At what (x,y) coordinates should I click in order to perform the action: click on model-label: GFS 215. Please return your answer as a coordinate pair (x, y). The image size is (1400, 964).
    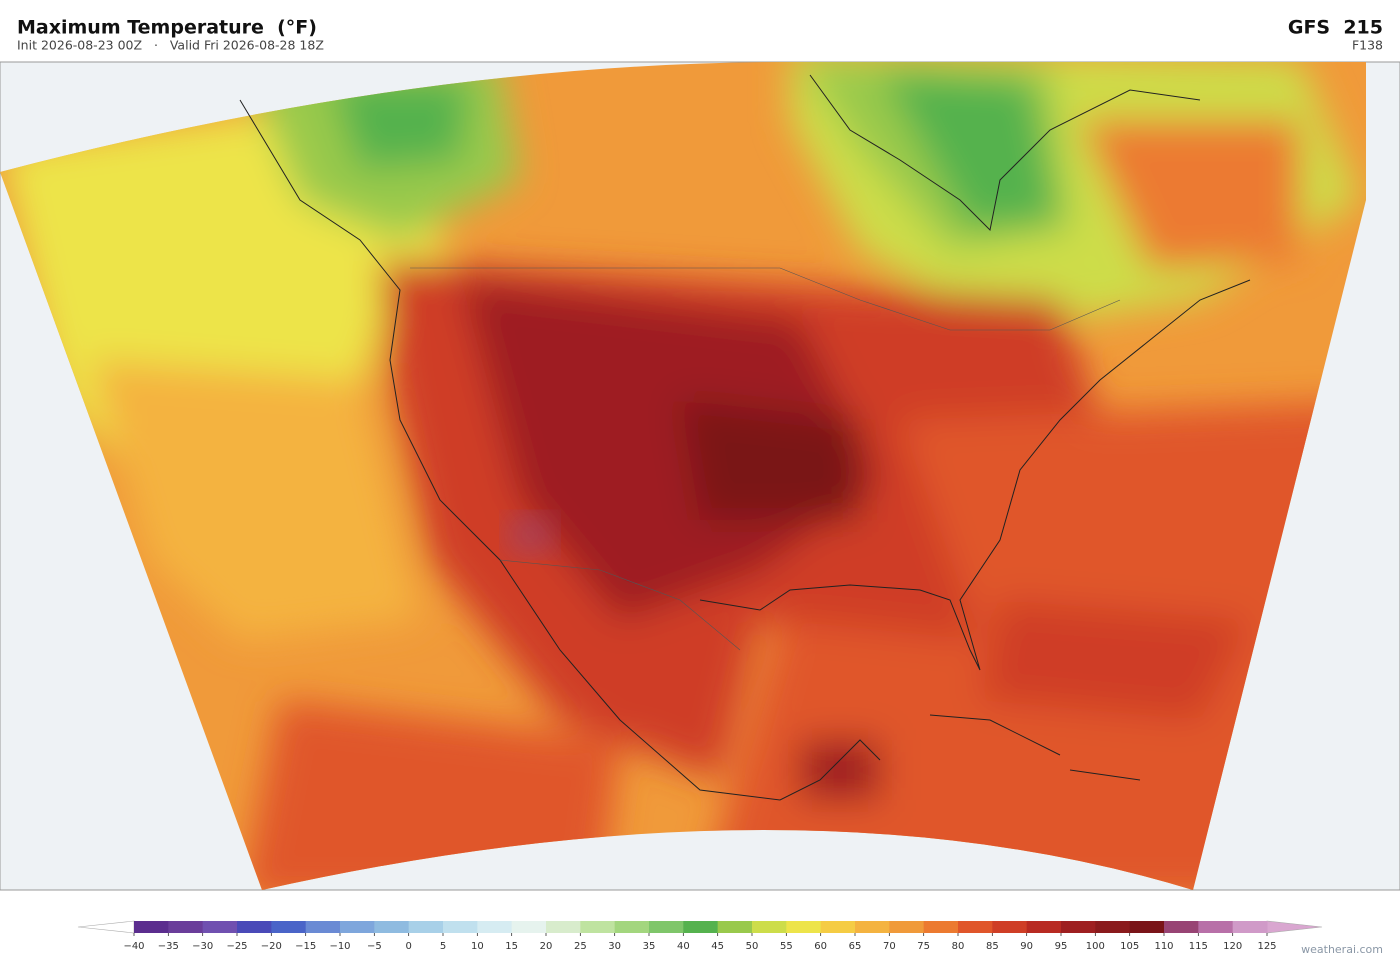
    Looking at the image, I should click on (1335, 28).